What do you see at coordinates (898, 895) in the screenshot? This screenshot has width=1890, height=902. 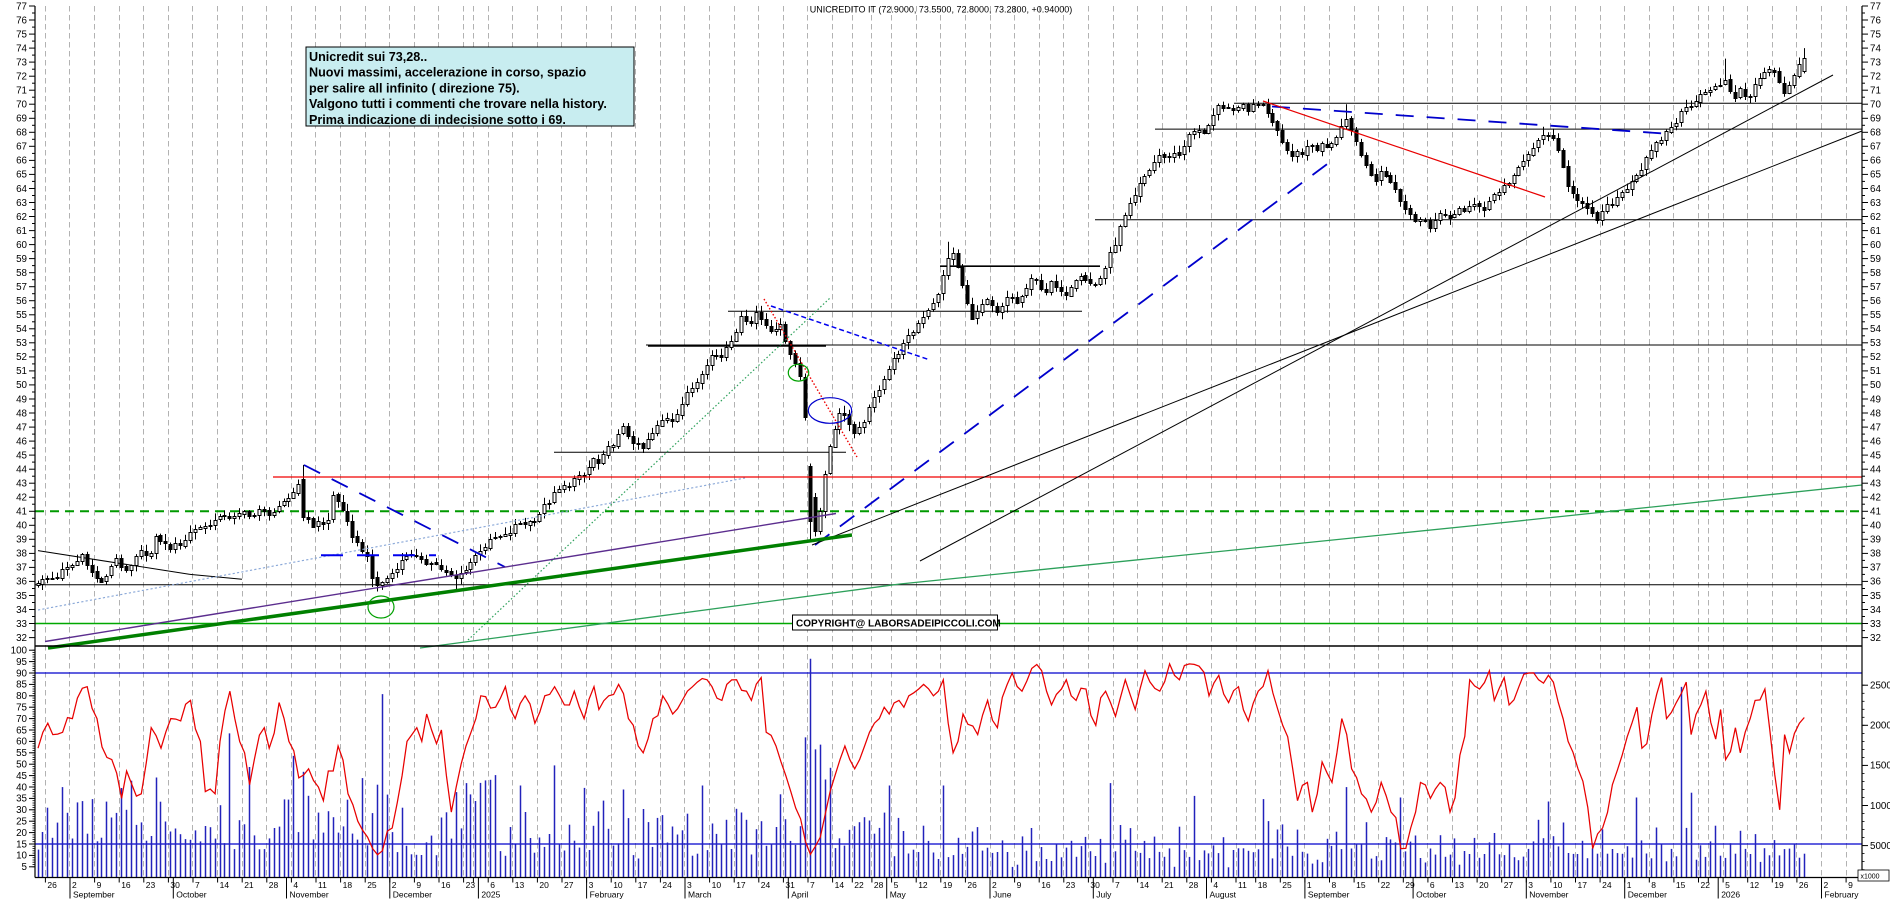 I see `svg-text: May` at bounding box center [898, 895].